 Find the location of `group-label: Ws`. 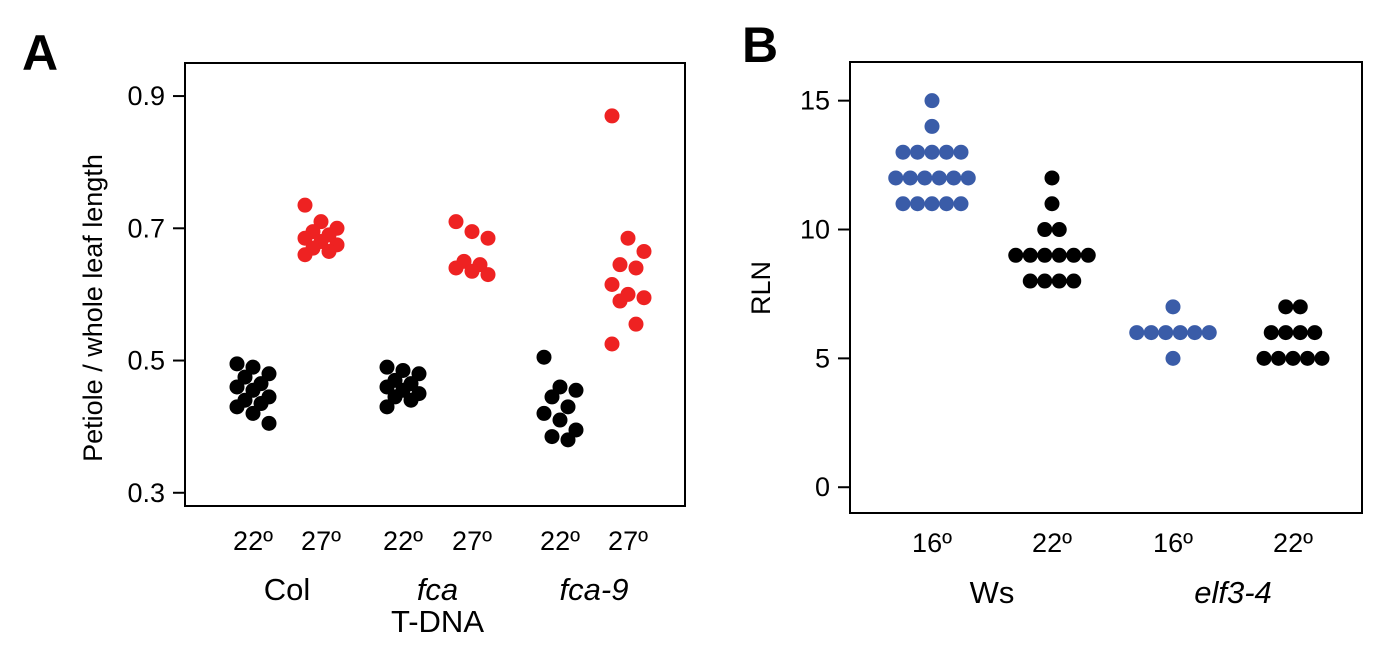

group-label: Ws is located at coordinates (992, 592).